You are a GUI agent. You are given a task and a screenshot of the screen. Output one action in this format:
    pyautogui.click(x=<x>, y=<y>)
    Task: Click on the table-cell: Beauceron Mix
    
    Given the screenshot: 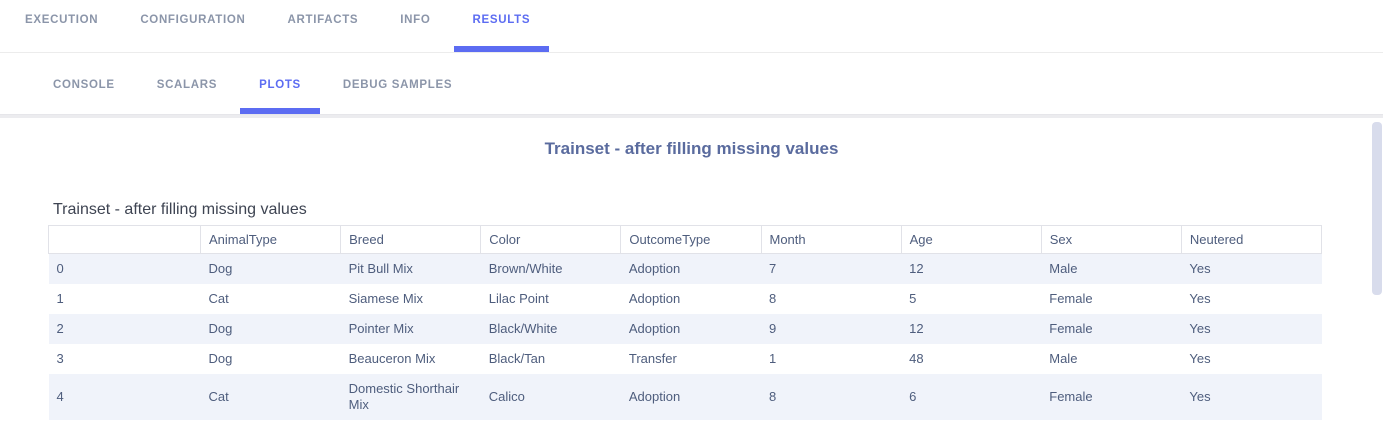 What is the action you would take?
    pyautogui.click(x=392, y=358)
    